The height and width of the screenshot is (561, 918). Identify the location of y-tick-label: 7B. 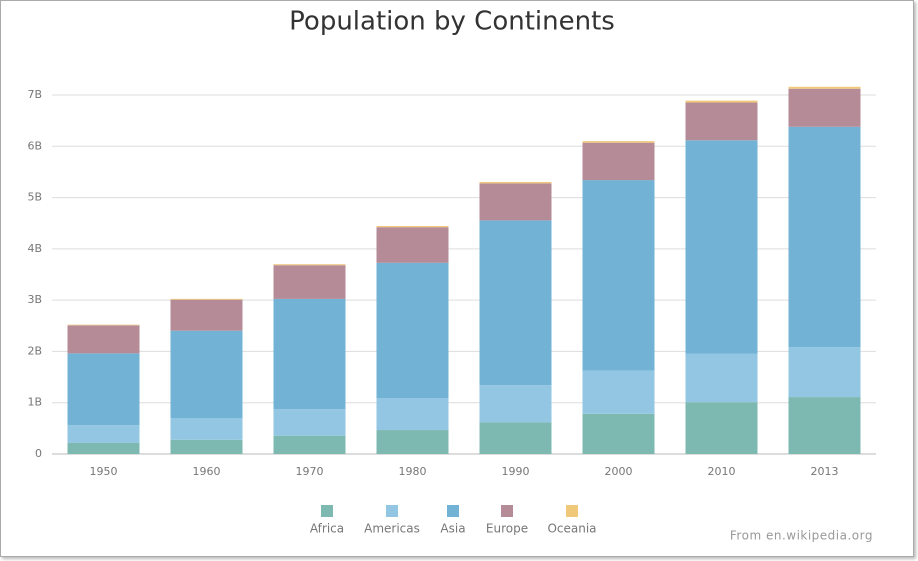
(34, 94).